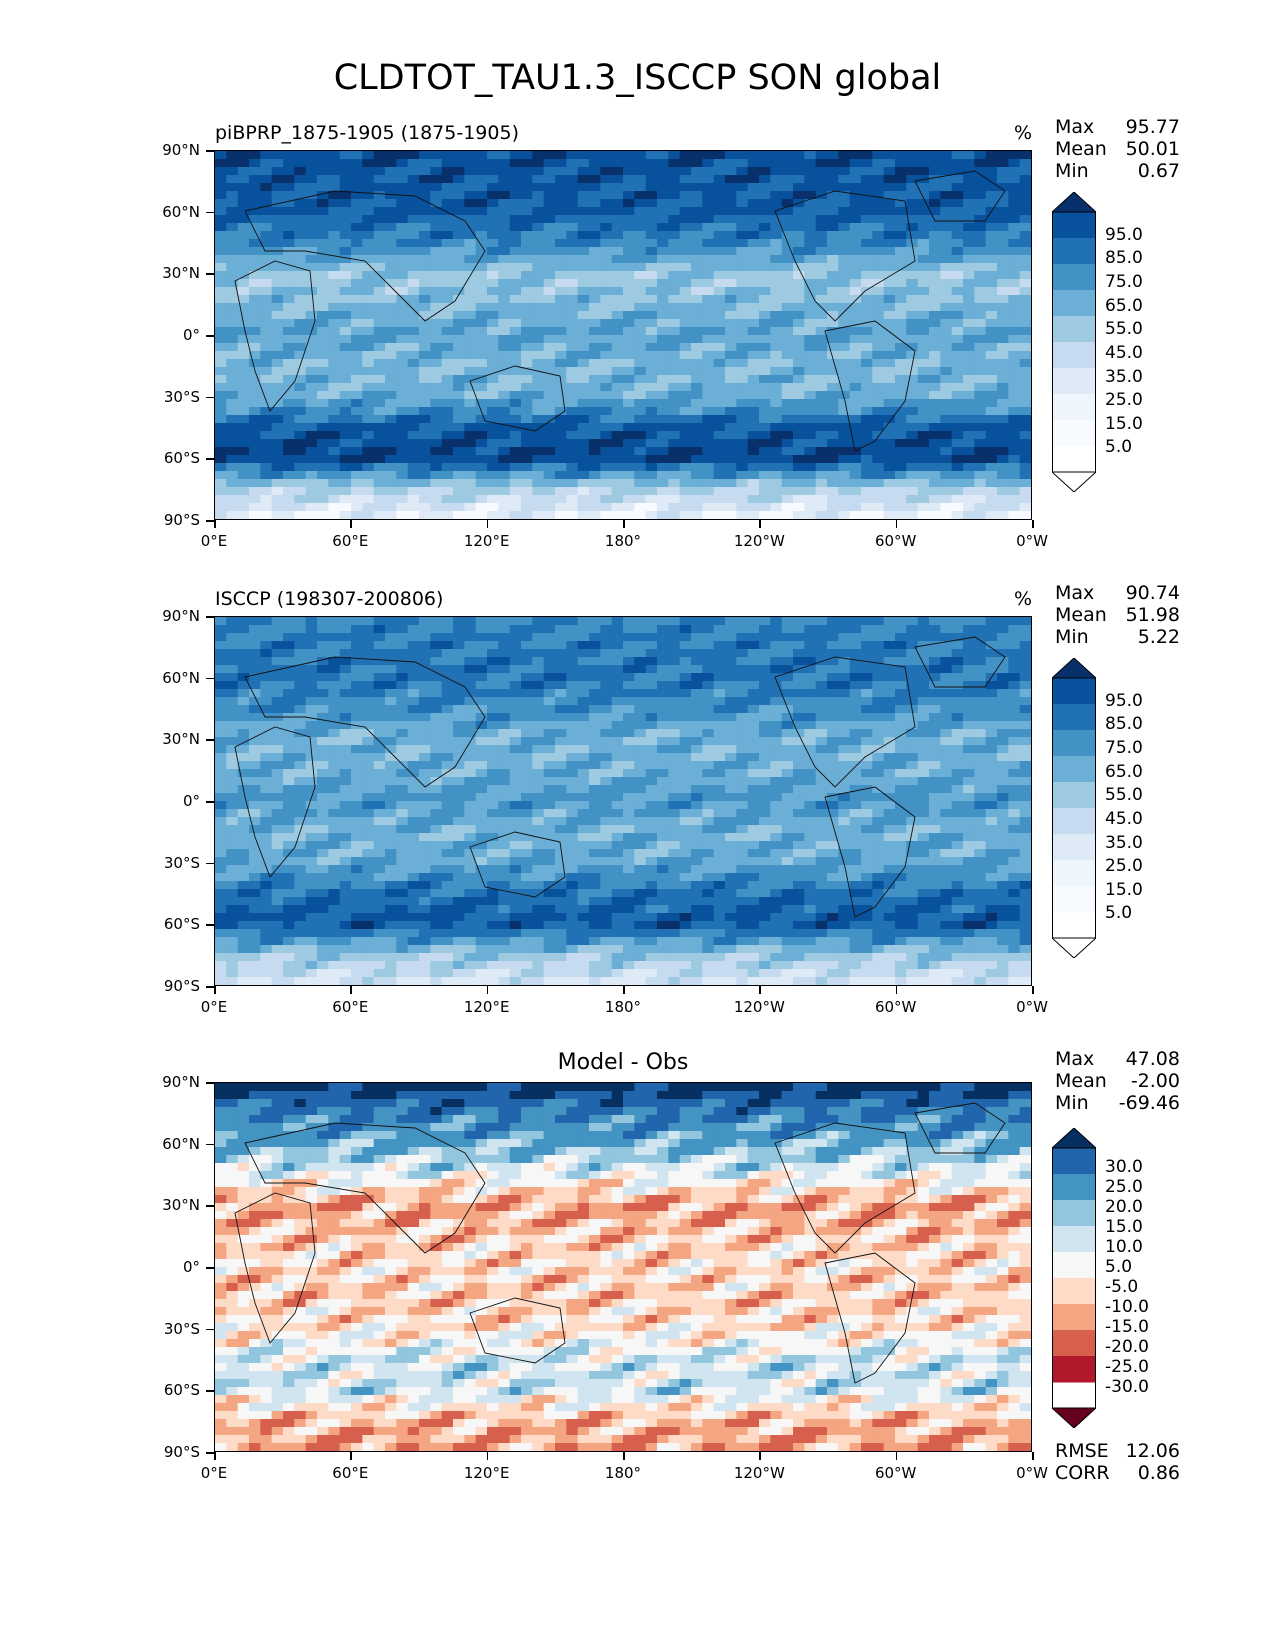 The width and height of the screenshot is (1275, 1650). I want to click on lon-tick-label: 60°W, so click(895, 541).